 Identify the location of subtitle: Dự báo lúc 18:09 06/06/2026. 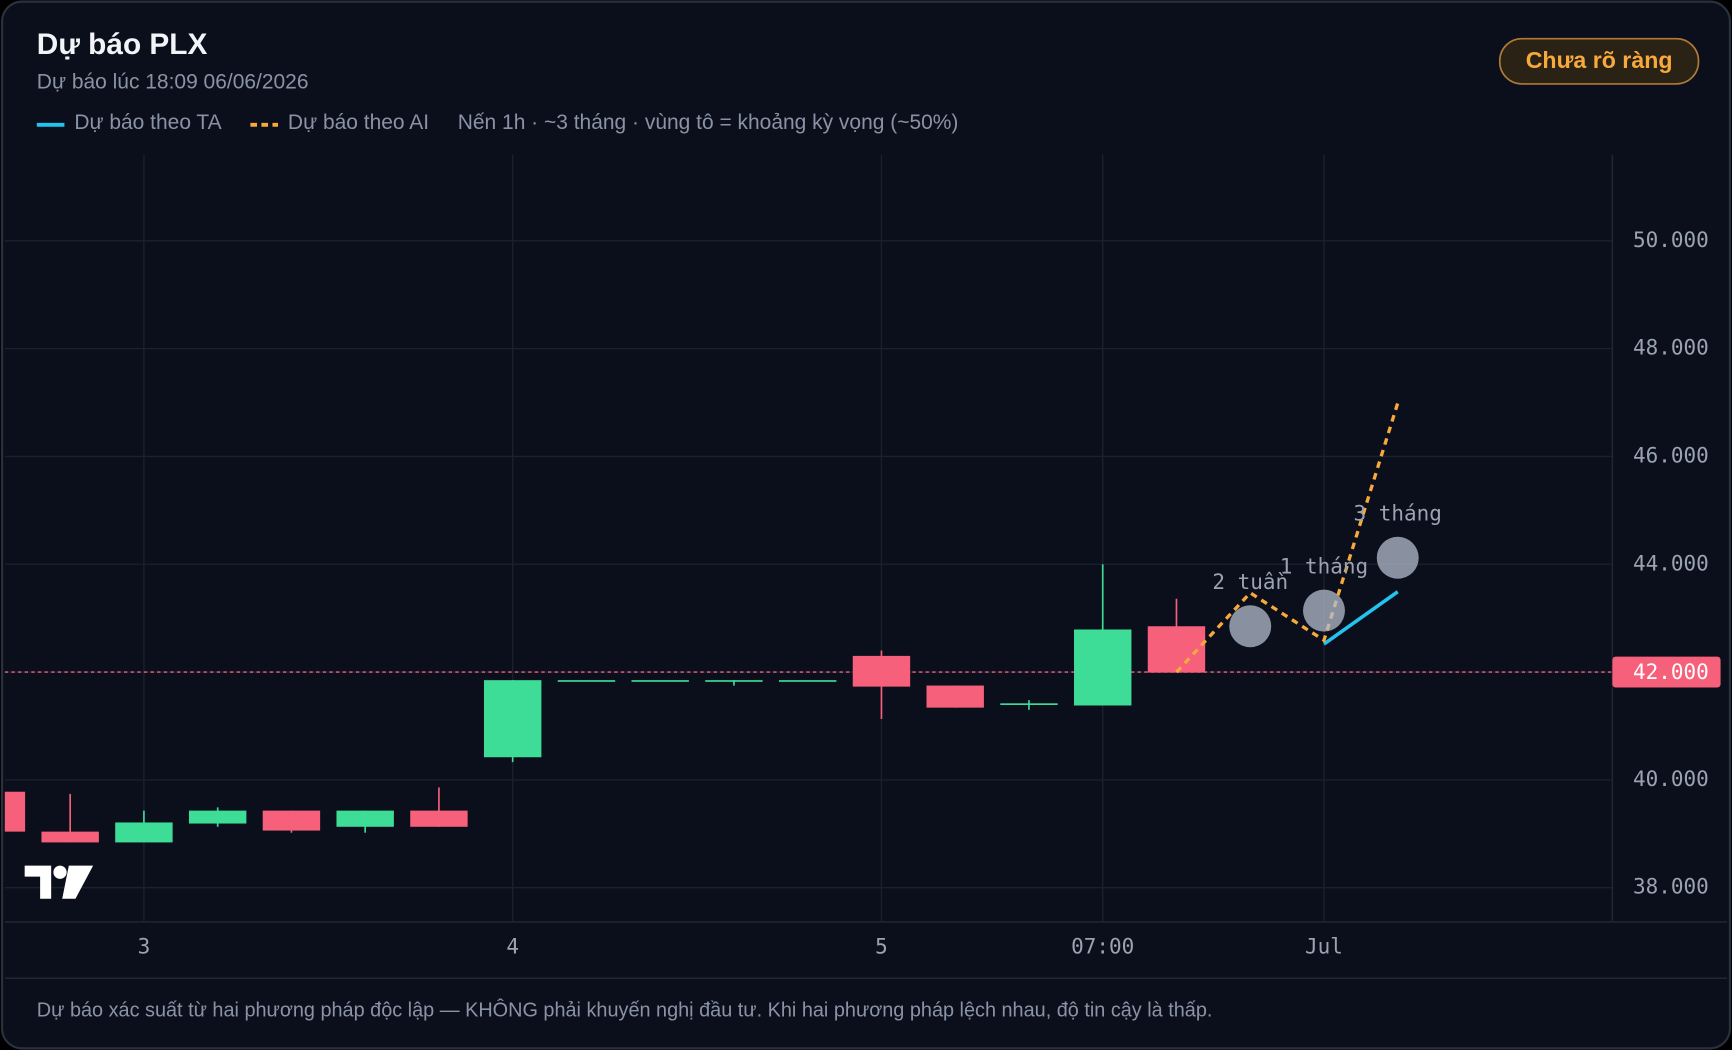
(173, 81).